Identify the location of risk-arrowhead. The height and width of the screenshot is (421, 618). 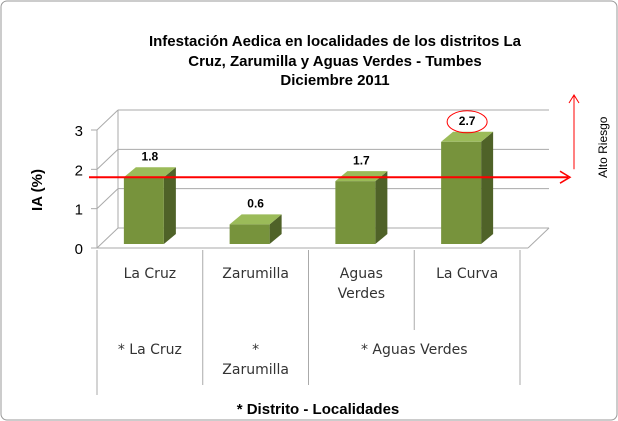
(574, 99).